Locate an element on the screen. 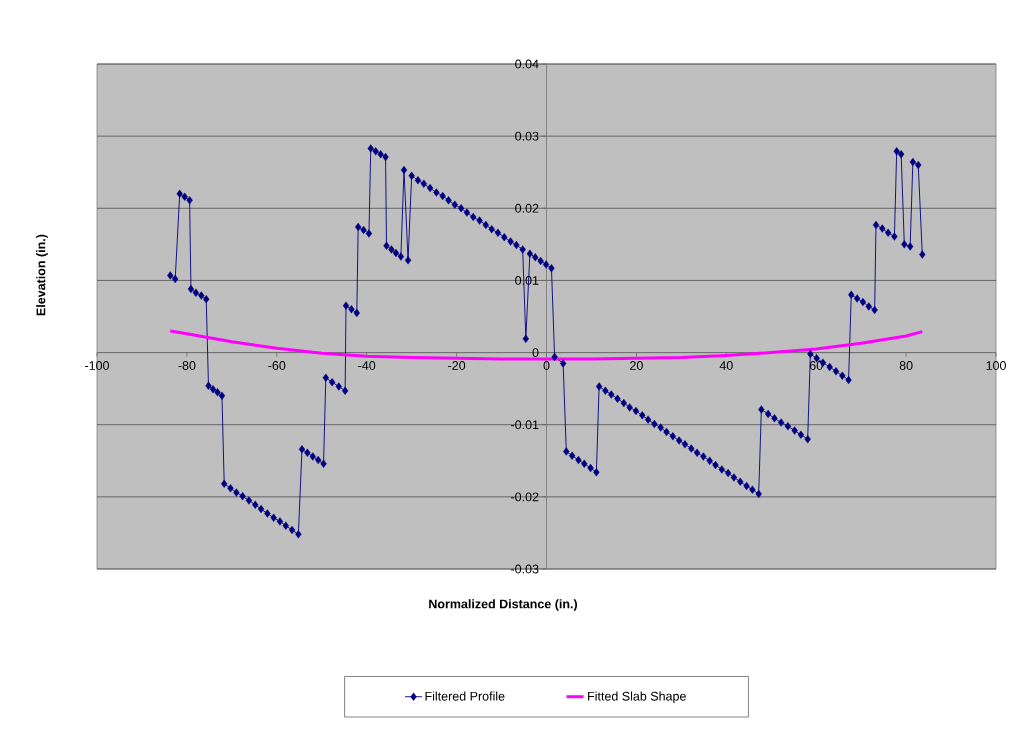  y-tick-label: -0.02 is located at coordinates (525, 497).